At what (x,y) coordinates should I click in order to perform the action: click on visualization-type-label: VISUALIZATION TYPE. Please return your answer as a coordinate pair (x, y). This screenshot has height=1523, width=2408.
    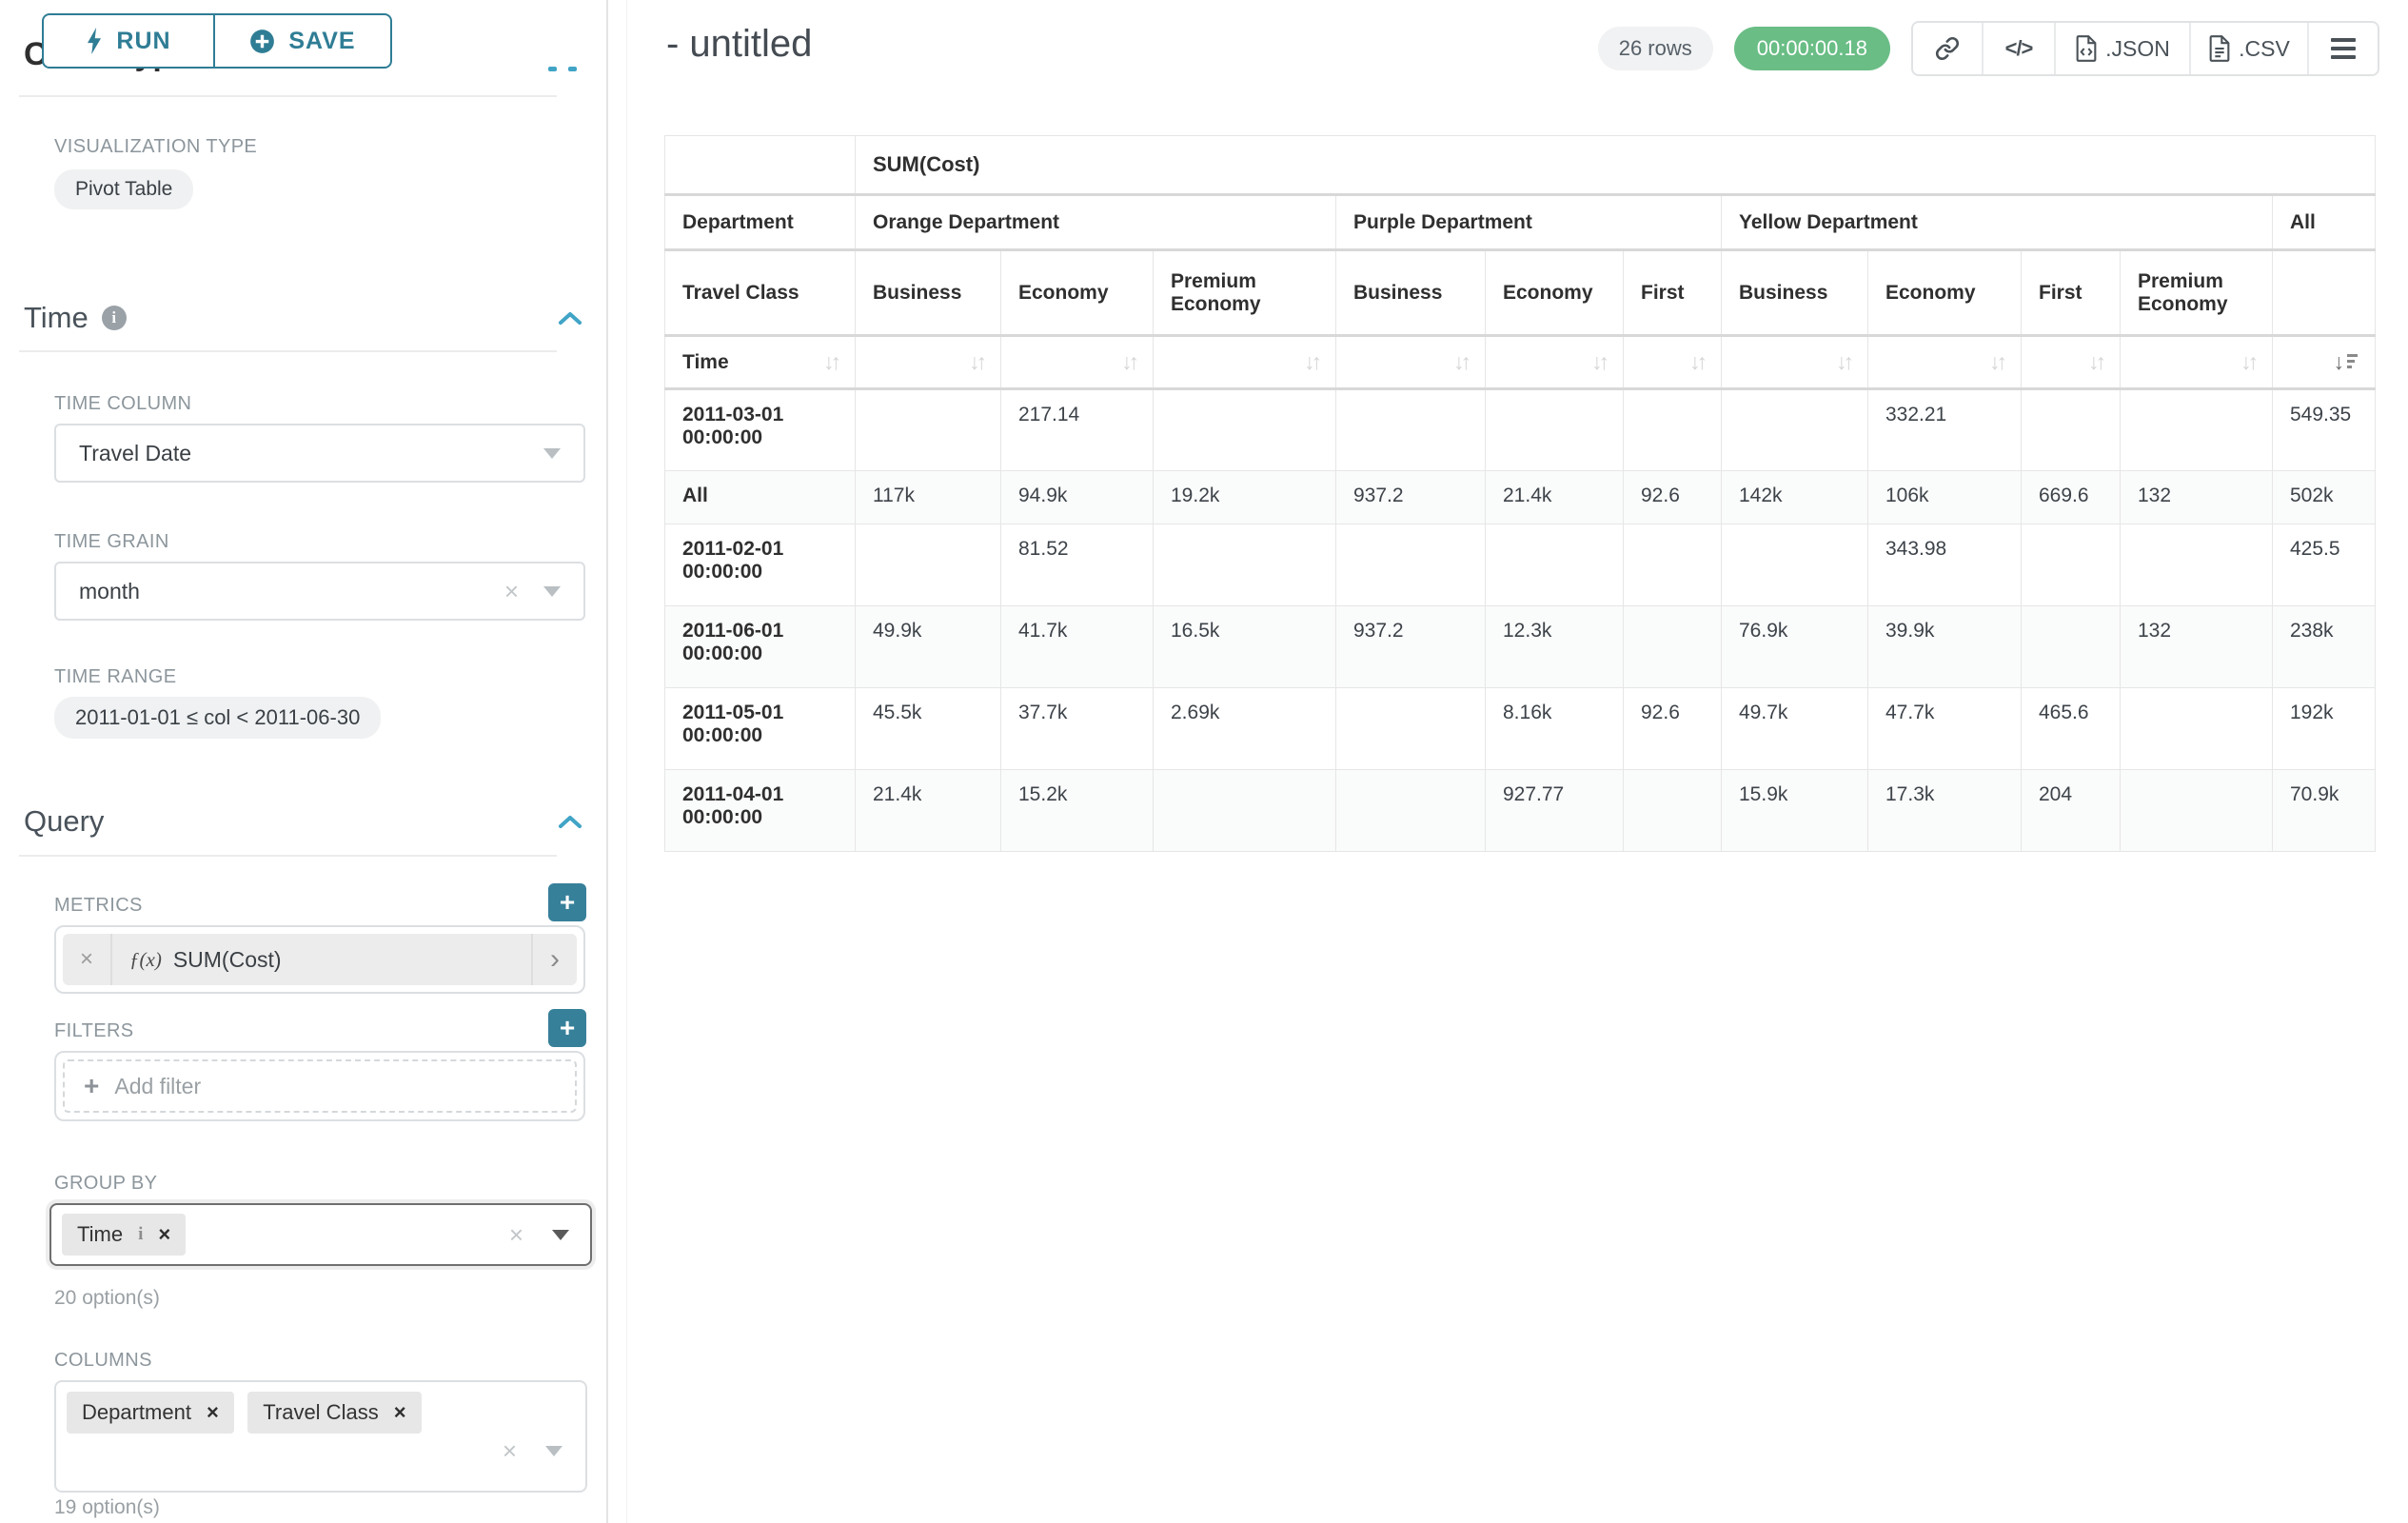
    Looking at the image, I should click on (156, 146).